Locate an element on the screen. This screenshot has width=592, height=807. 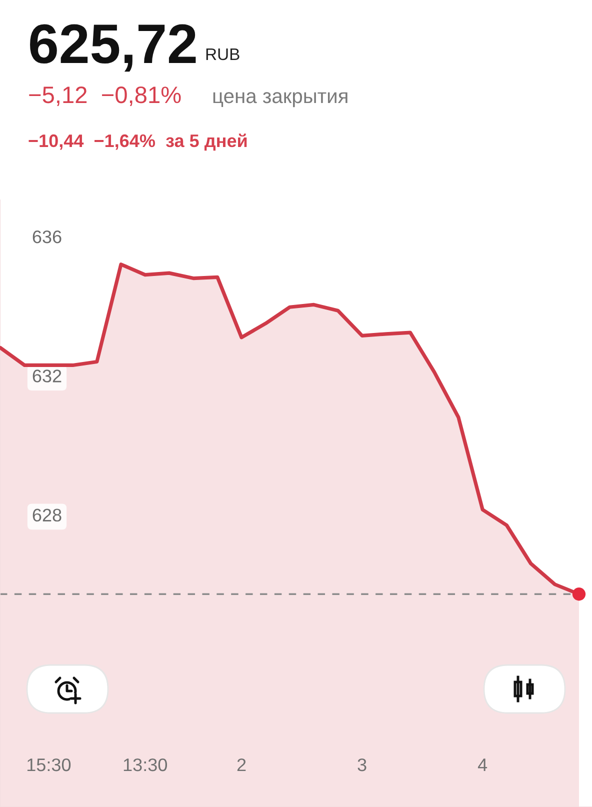
y-tick-label: 628 is located at coordinates (47, 515).